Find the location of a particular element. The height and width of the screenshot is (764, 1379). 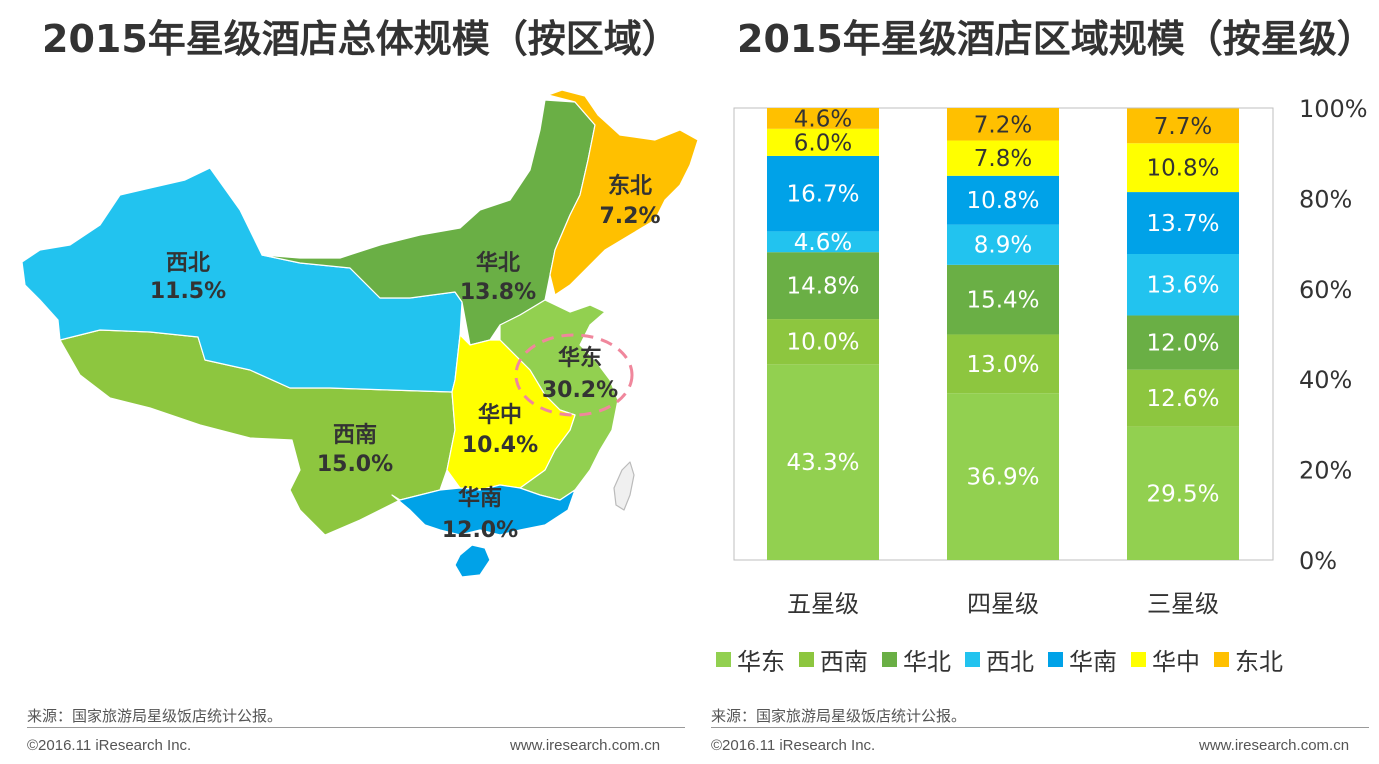

legend-label-4: 华南 is located at coordinates (1093, 662).